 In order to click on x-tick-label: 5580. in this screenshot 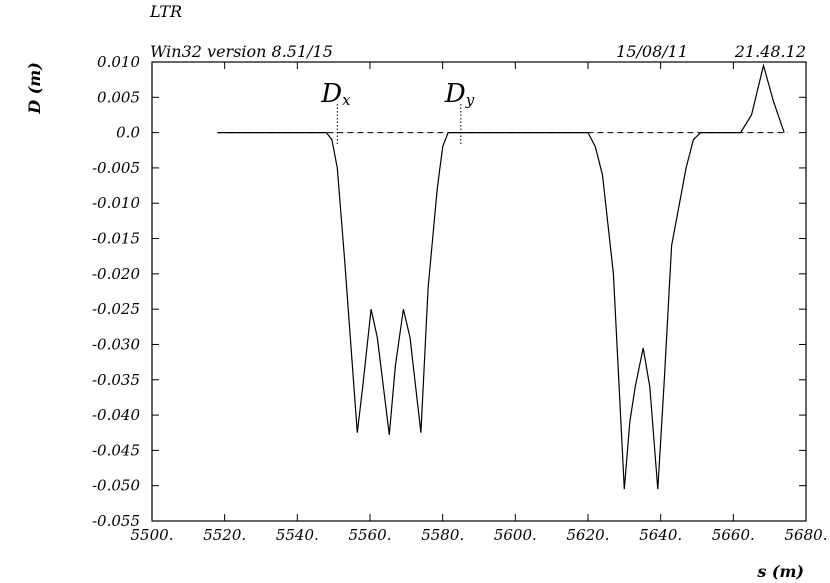, I will do `click(442, 535)`.